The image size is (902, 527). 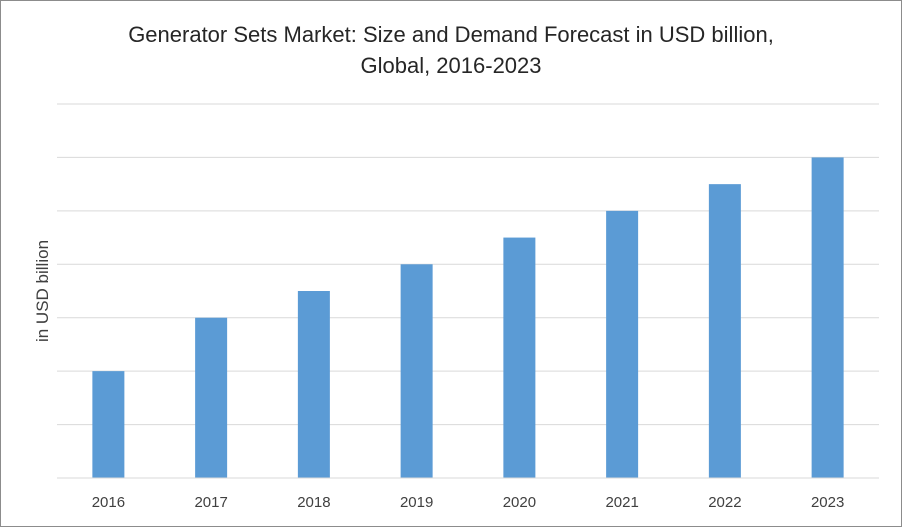 What do you see at coordinates (622, 344) in the screenshot?
I see `bar-2021` at bounding box center [622, 344].